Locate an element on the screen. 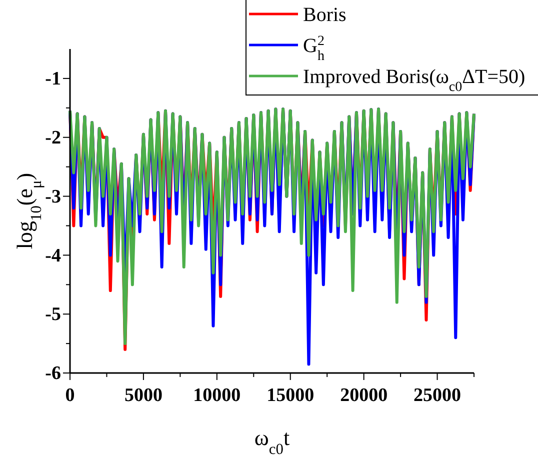 This screenshot has height=457, width=538. x-tick-label: 0 is located at coordinates (70, 395).